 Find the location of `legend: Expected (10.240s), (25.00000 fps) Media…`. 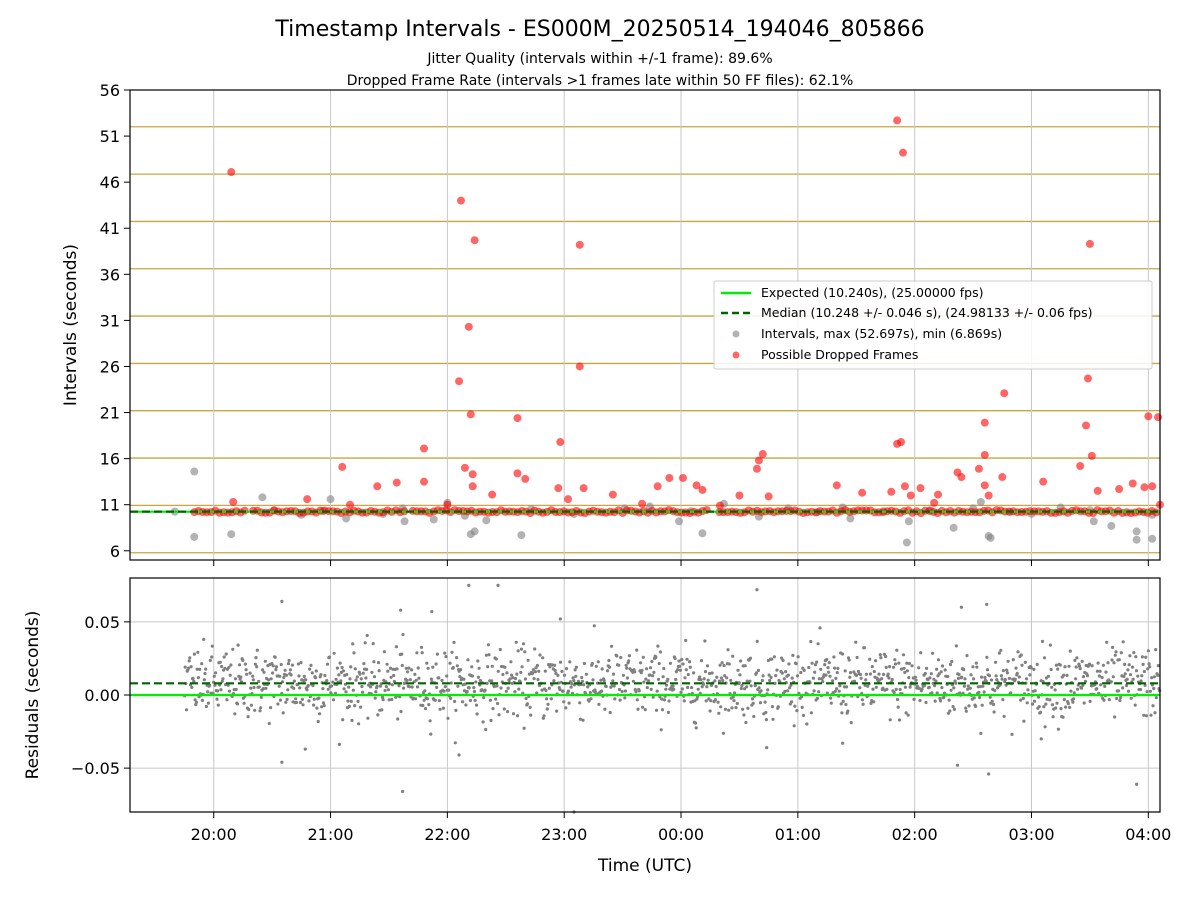

legend: Expected (10.240s), (25.00000 fps) Media… is located at coordinates (933, 325).